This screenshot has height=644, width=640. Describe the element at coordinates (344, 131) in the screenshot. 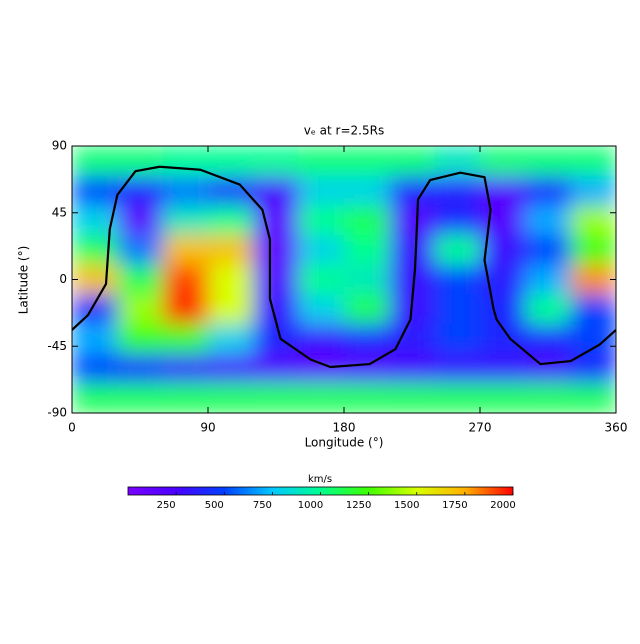

I see `chart-title: vₑ at r=2.5Rs` at that location.